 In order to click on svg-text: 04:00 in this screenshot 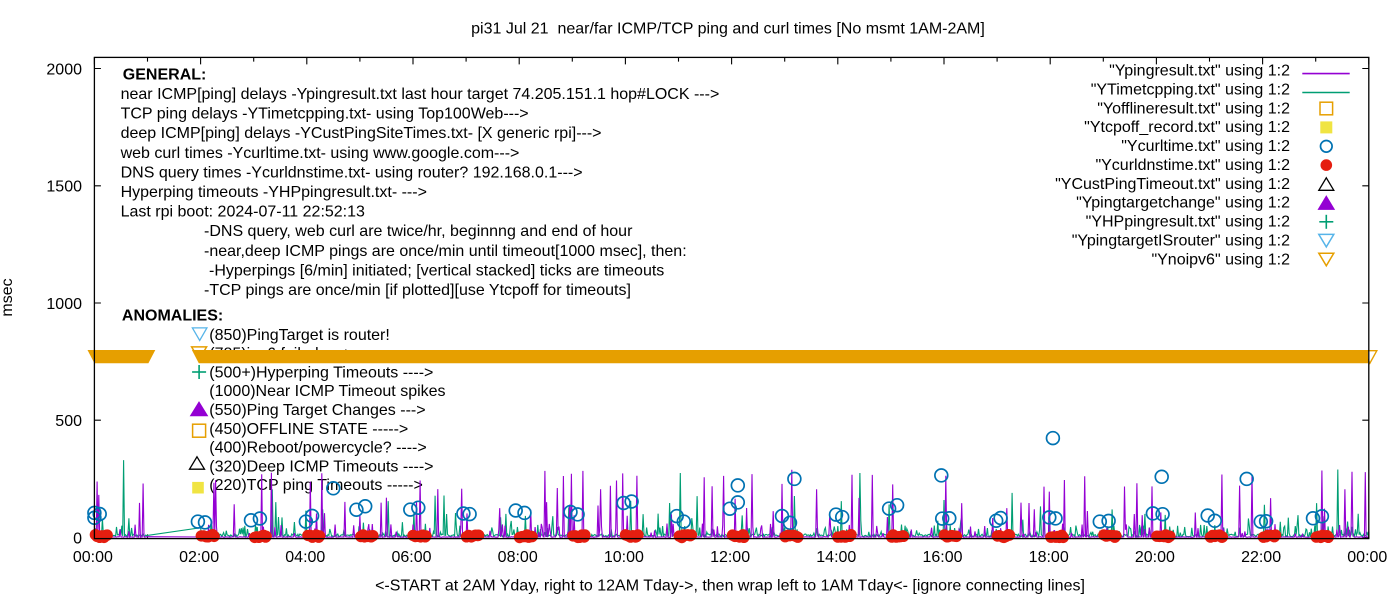, I will do `click(305, 557)`.